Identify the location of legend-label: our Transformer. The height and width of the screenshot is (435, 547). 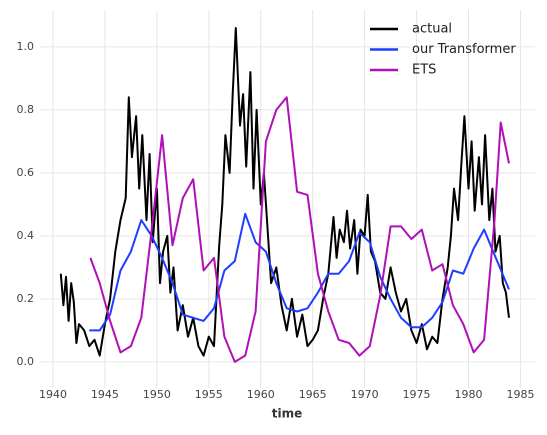
(464, 49).